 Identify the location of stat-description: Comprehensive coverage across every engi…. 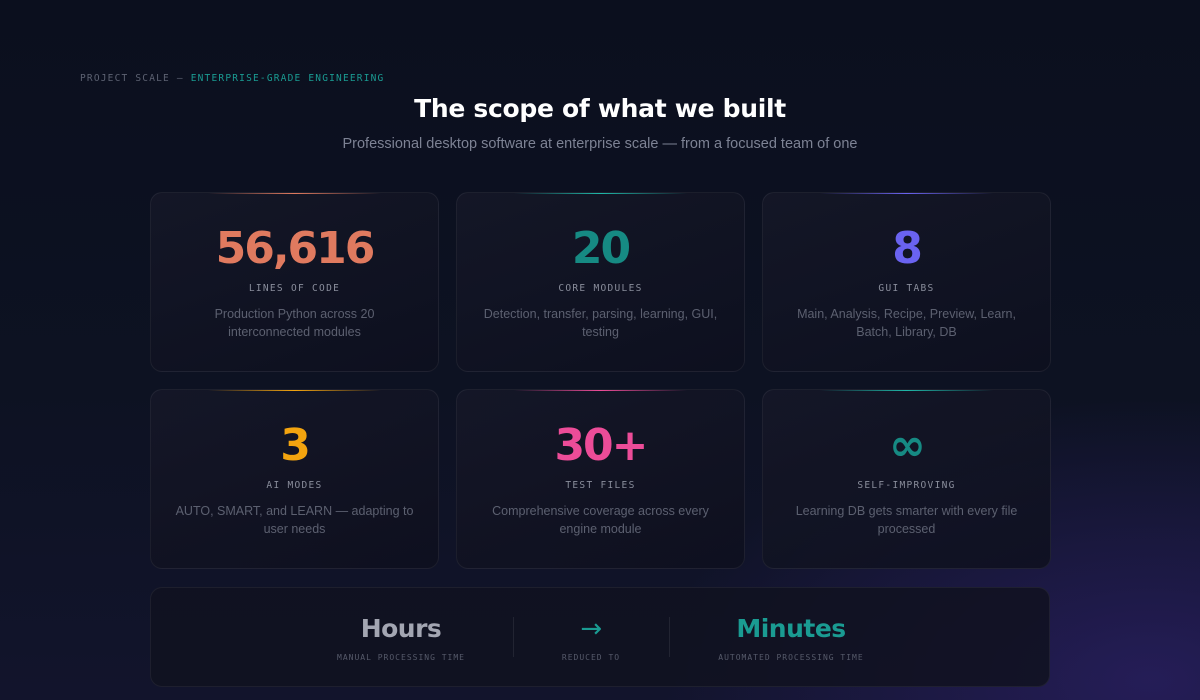
(600, 520).